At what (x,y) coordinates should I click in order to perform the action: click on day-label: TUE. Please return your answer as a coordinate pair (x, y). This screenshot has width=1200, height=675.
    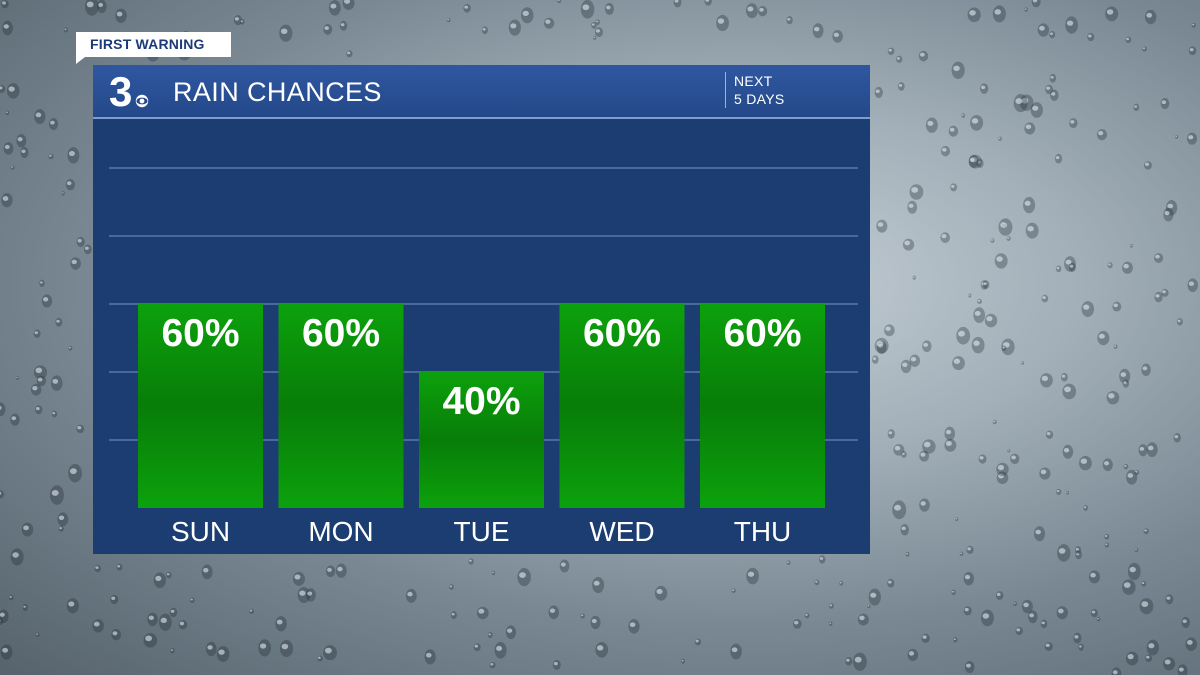
    Looking at the image, I should click on (482, 531).